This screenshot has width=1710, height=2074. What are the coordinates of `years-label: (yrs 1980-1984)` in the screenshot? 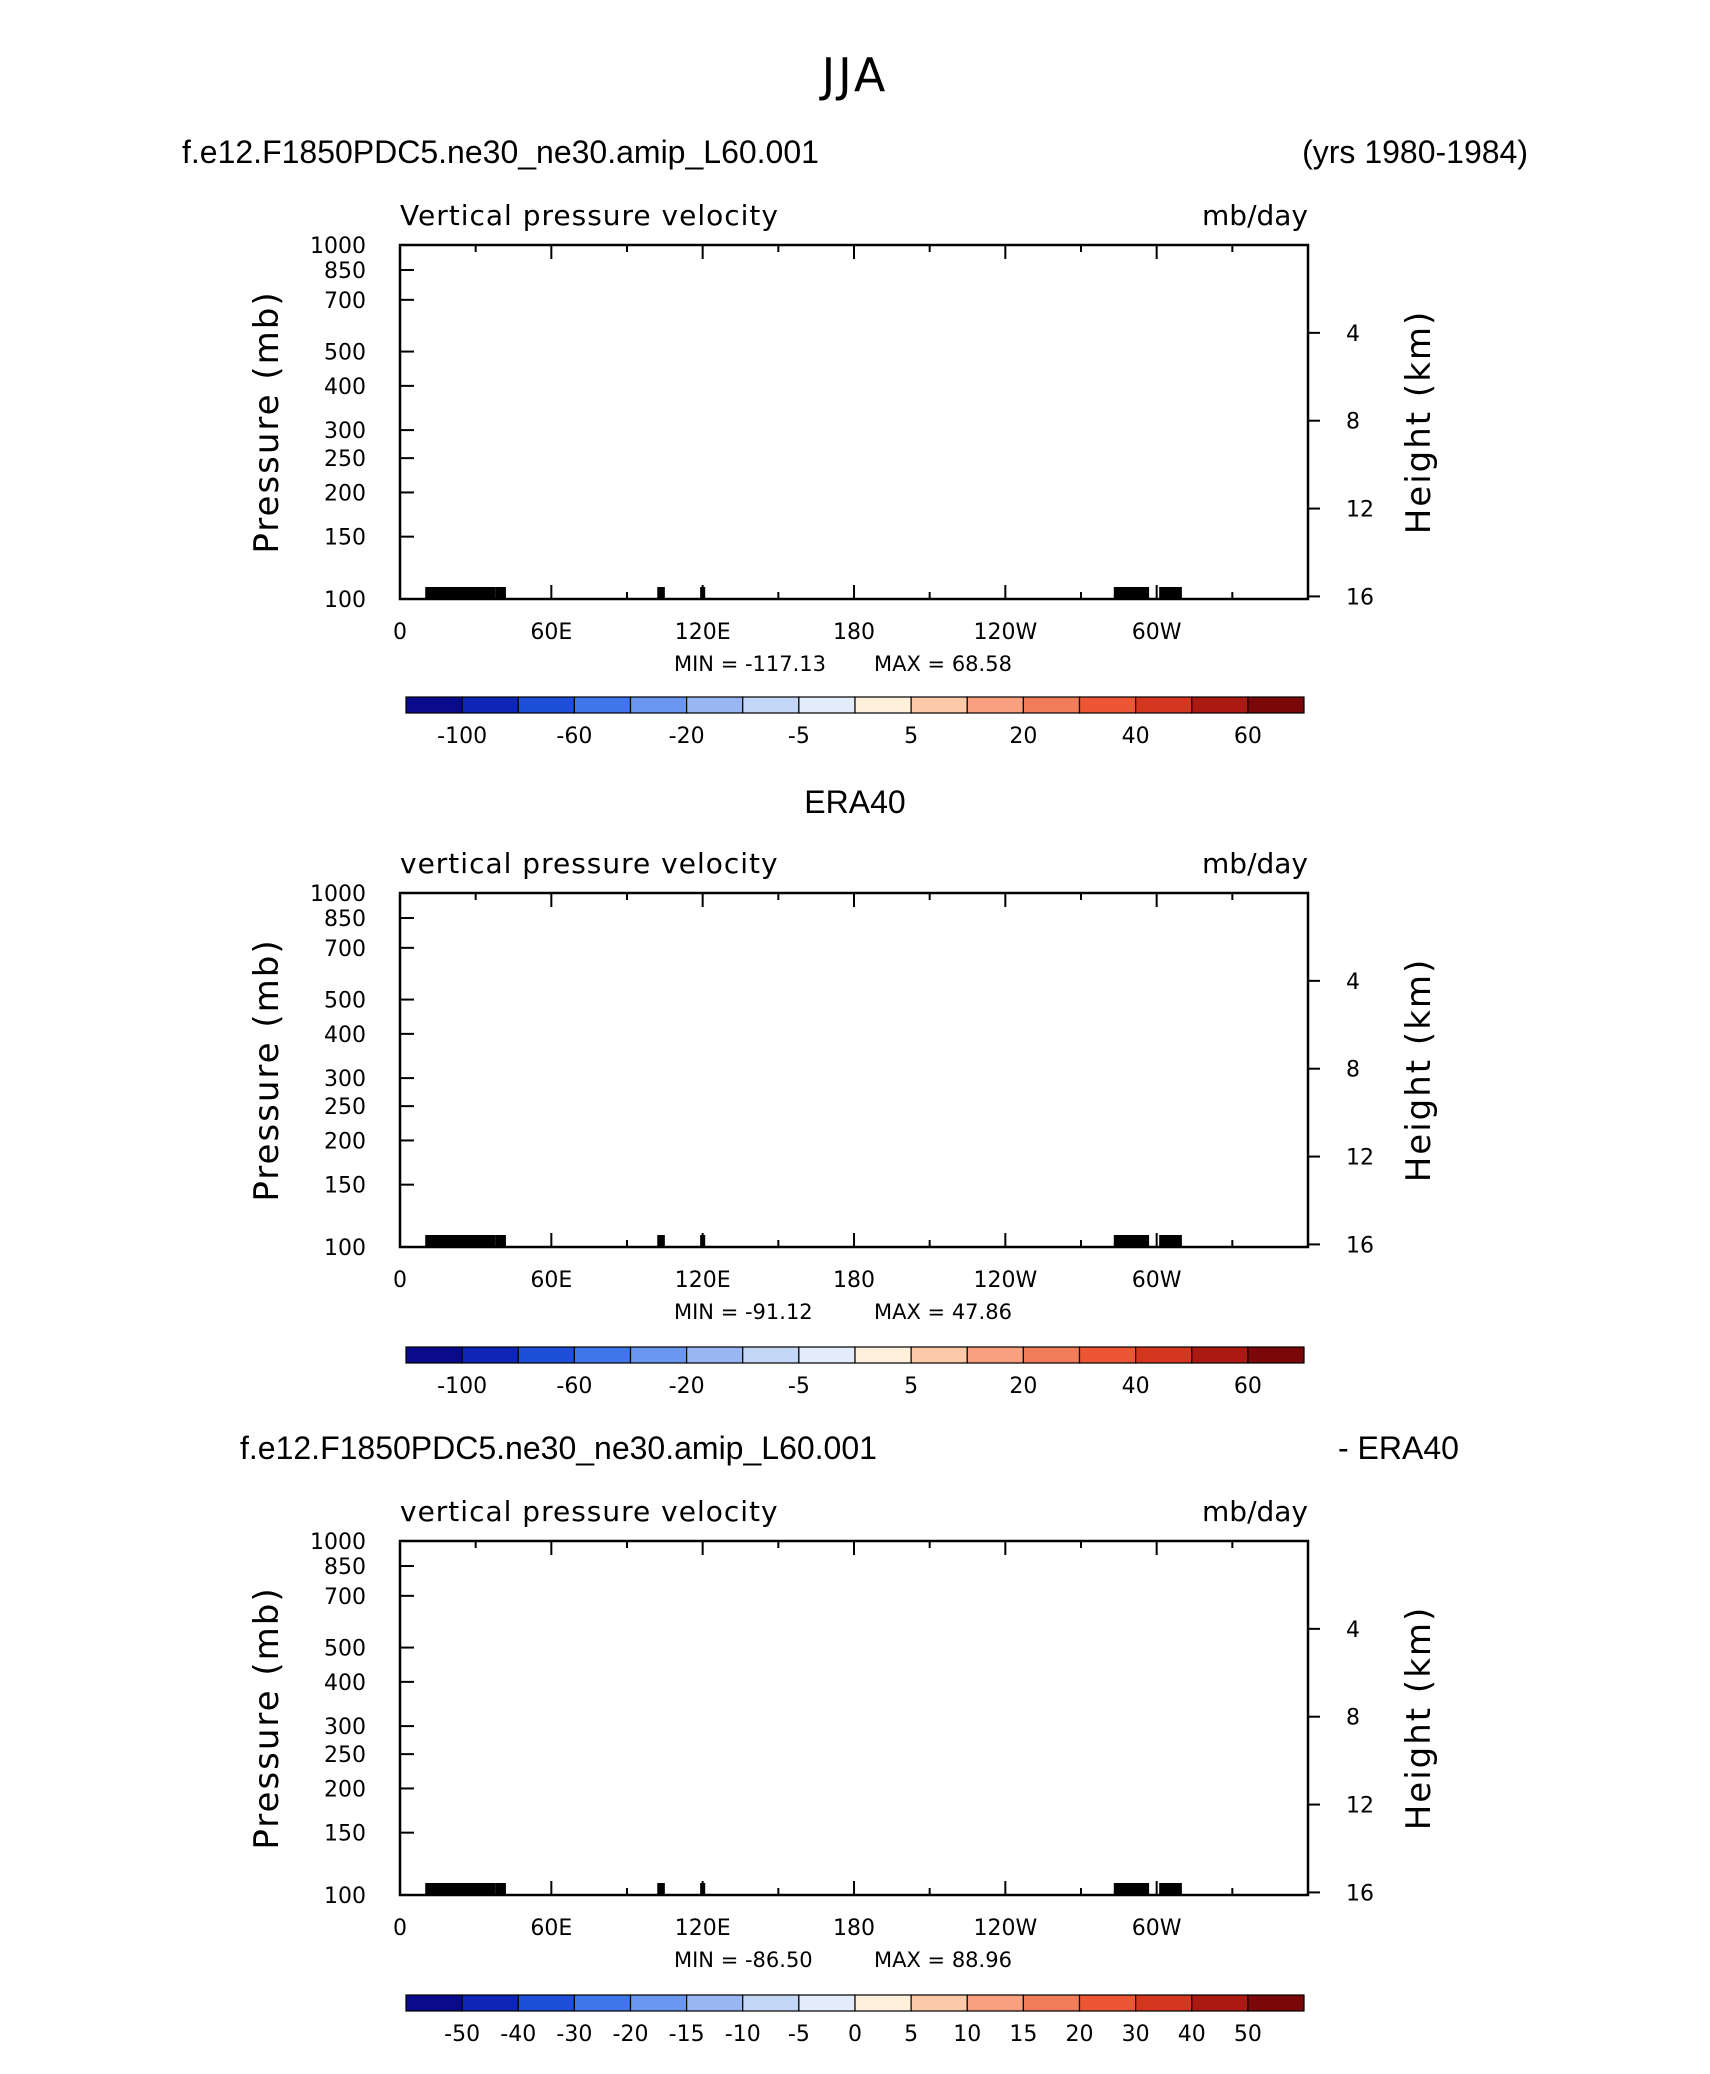 It's located at (1415, 152).